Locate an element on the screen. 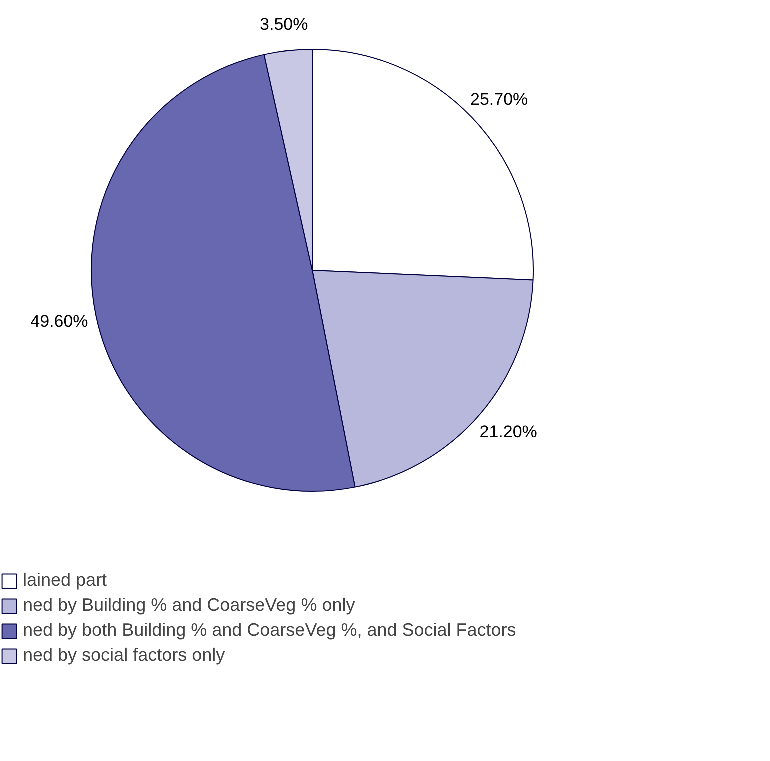  data-label: 21.20% is located at coordinates (509, 432).